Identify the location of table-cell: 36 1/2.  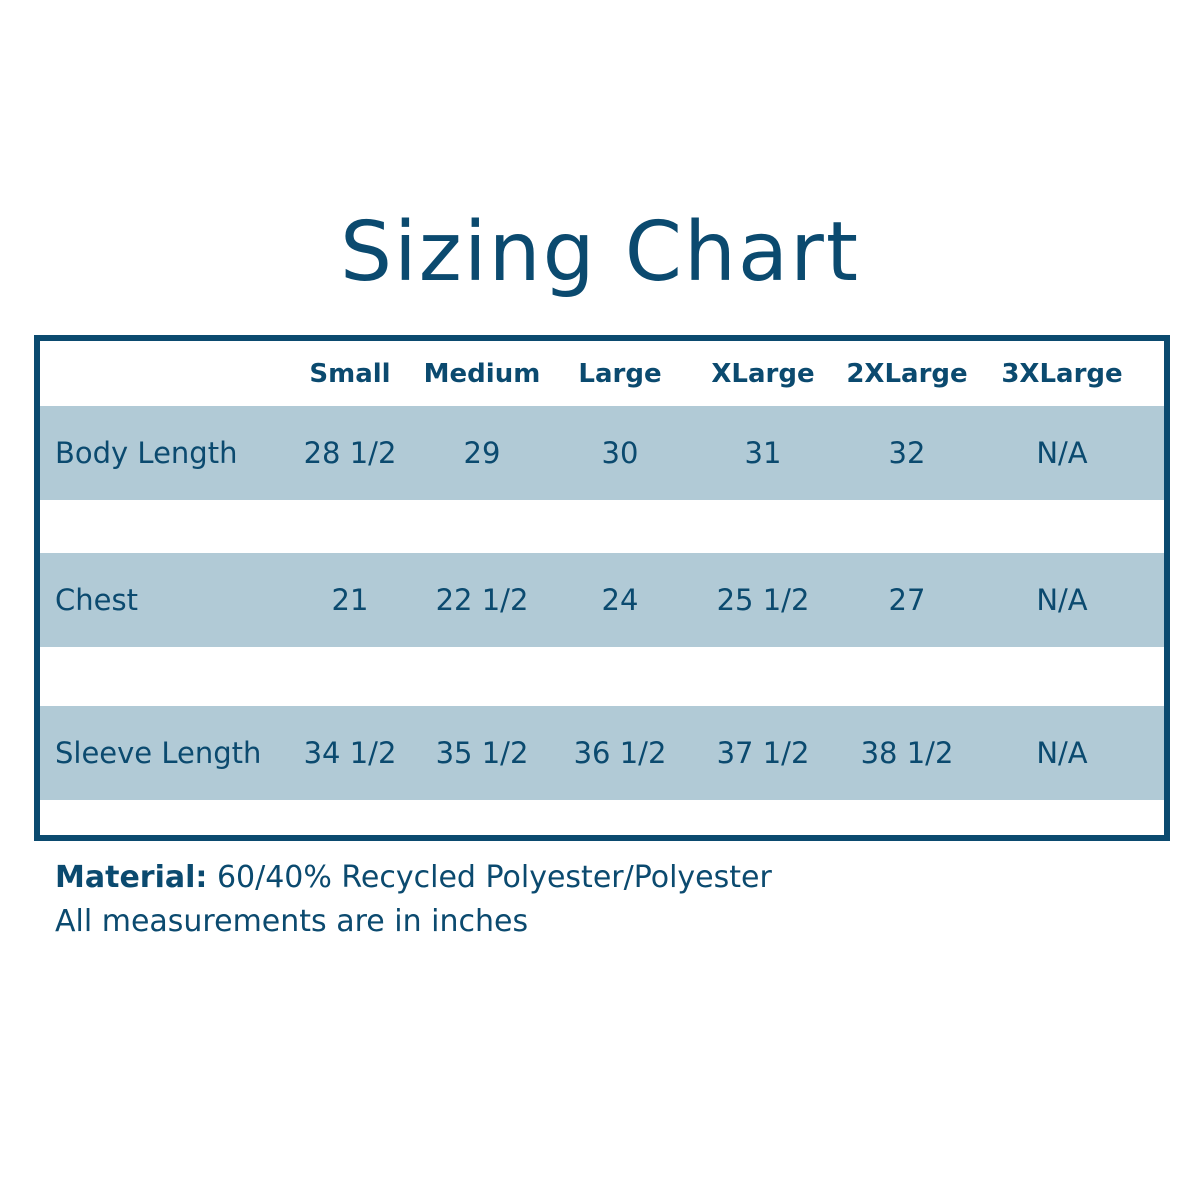
(620, 753).